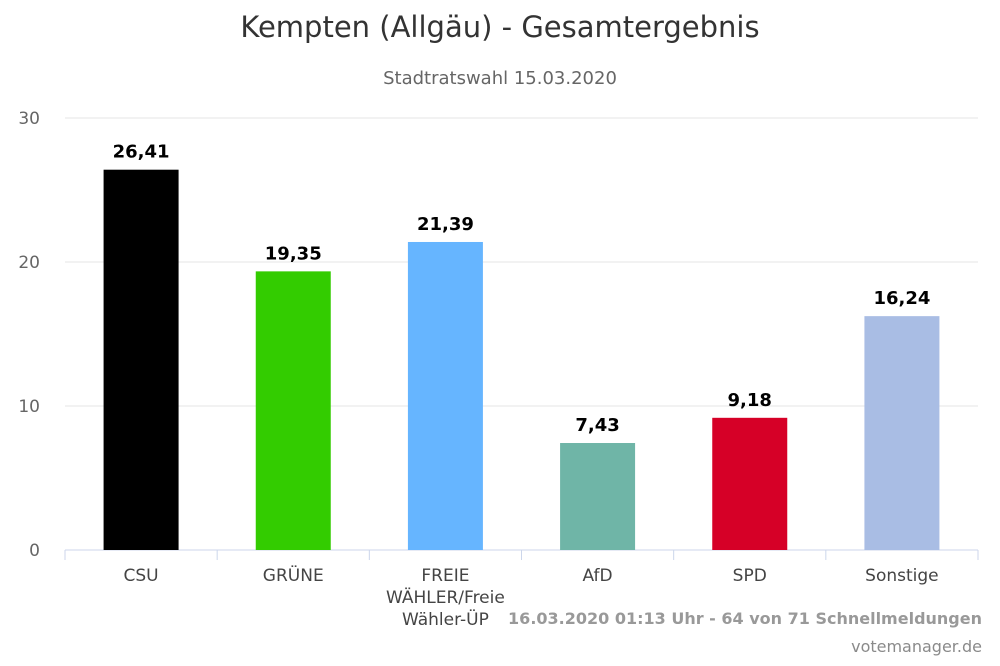 The height and width of the screenshot is (666, 1000). What do you see at coordinates (598, 576) in the screenshot?
I see `x-tick-label: AfD` at bounding box center [598, 576].